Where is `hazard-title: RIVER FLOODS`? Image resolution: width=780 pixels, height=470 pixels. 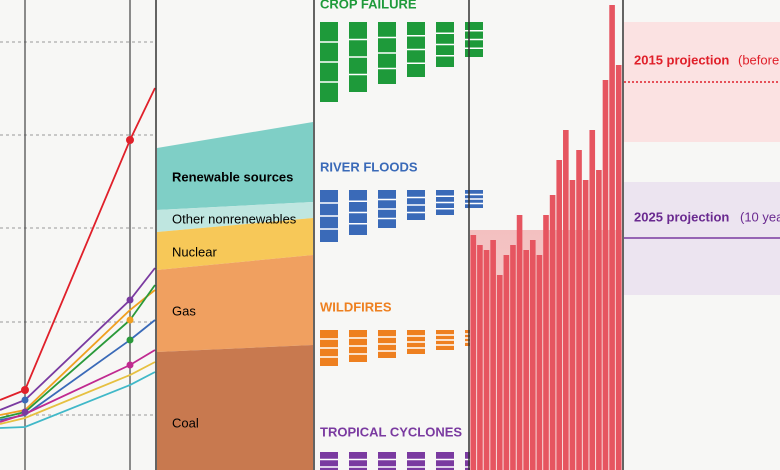 hazard-title: RIVER FLOODS is located at coordinates (369, 166).